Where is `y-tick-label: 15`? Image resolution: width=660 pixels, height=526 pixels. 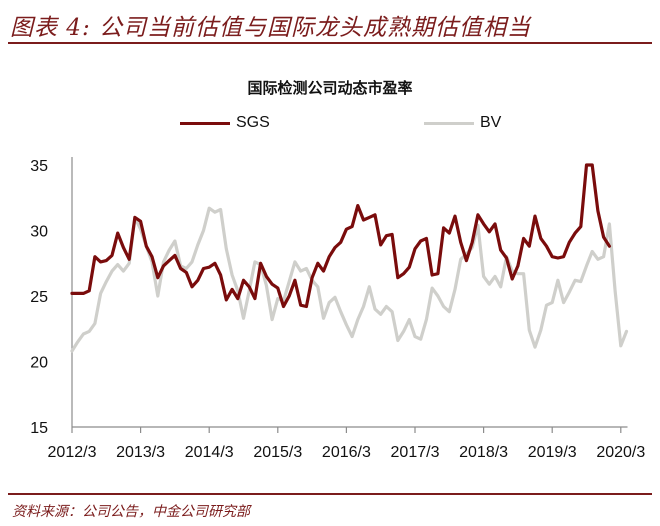 y-tick-label: 15 is located at coordinates (39, 428).